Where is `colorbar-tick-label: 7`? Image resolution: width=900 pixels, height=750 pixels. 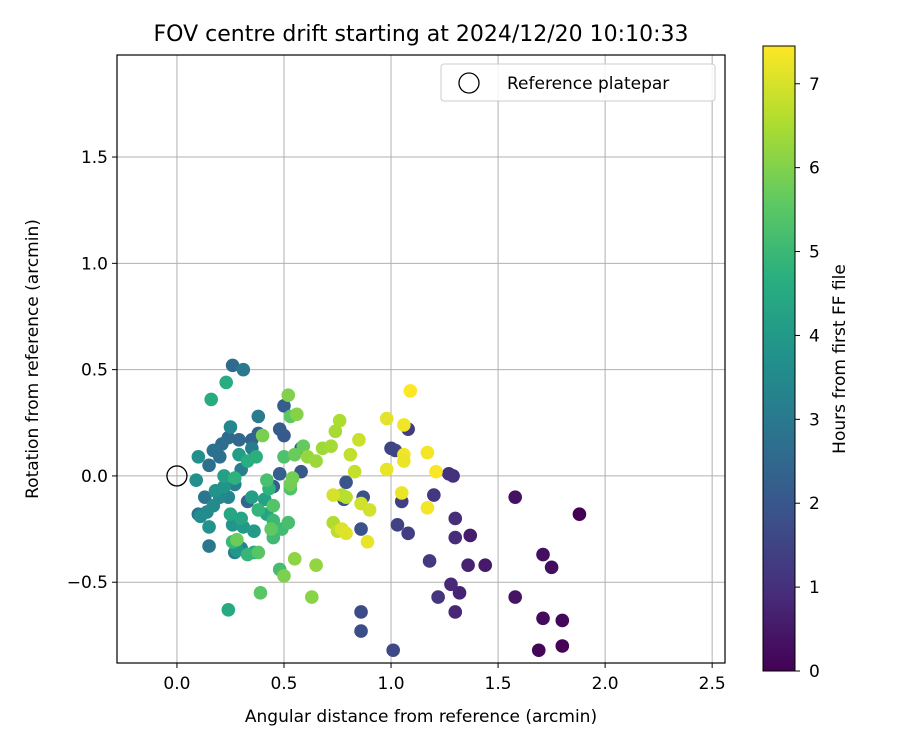 colorbar-tick-label: 7 is located at coordinates (814, 85).